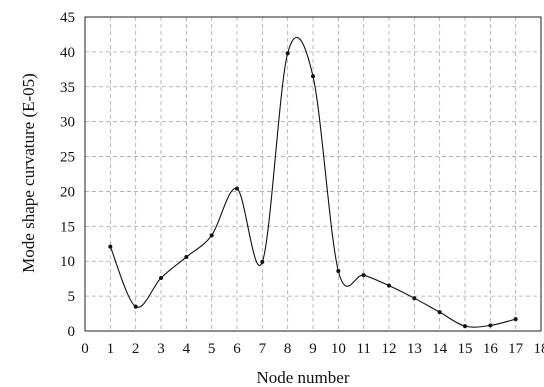  Describe the element at coordinates (161, 349) in the screenshot. I see `x-tick-label: 3` at that location.